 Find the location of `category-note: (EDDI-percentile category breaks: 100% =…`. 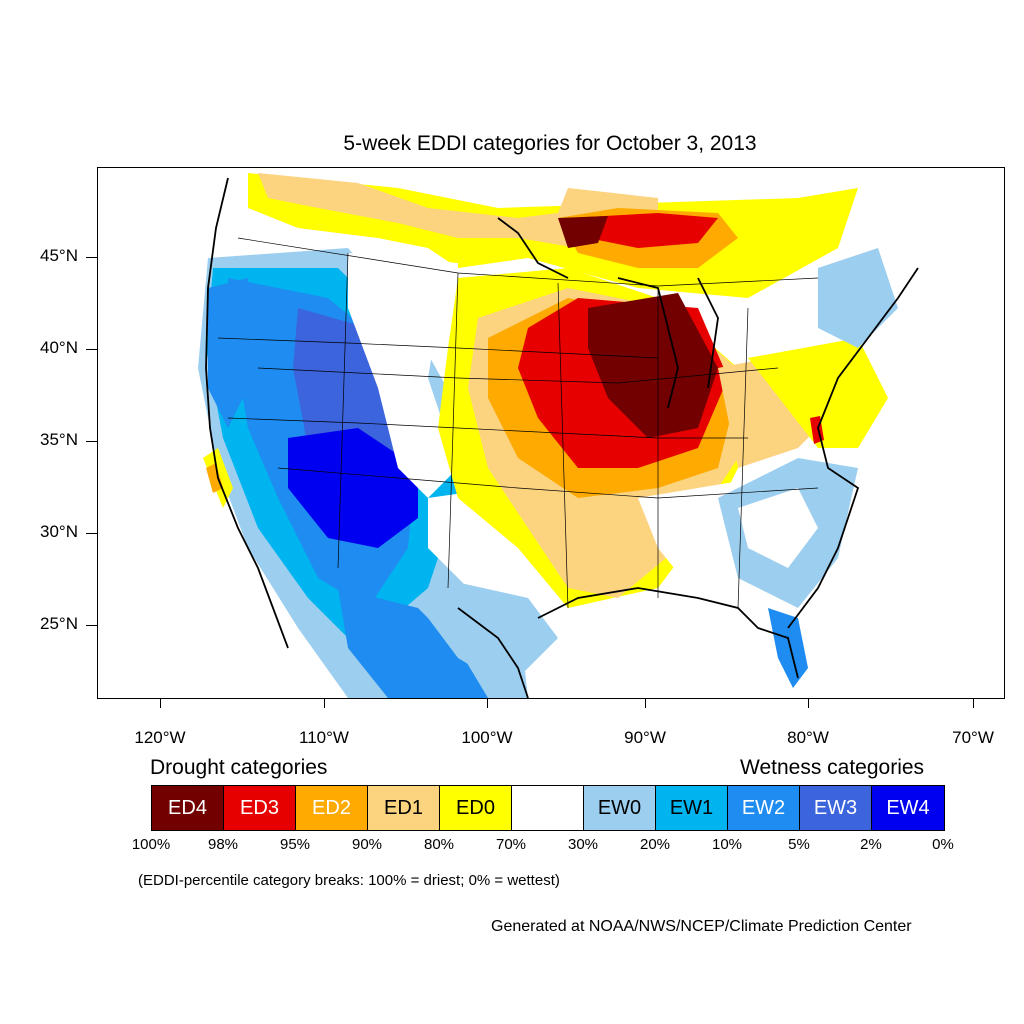

category-note: (EDDI-percentile category breaks: 100% =… is located at coordinates (349, 880).